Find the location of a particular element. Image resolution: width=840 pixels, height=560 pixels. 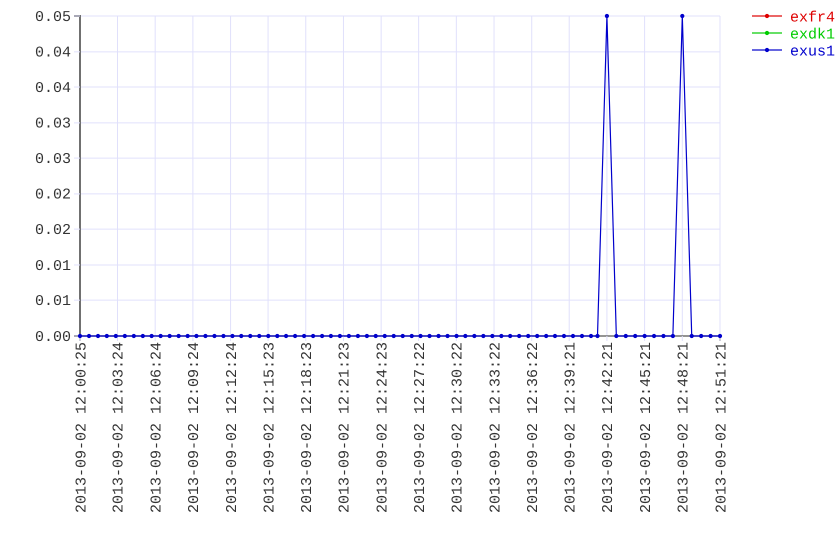

x-tick-label: 2013-09-02 12:36:22 is located at coordinates (533, 428).